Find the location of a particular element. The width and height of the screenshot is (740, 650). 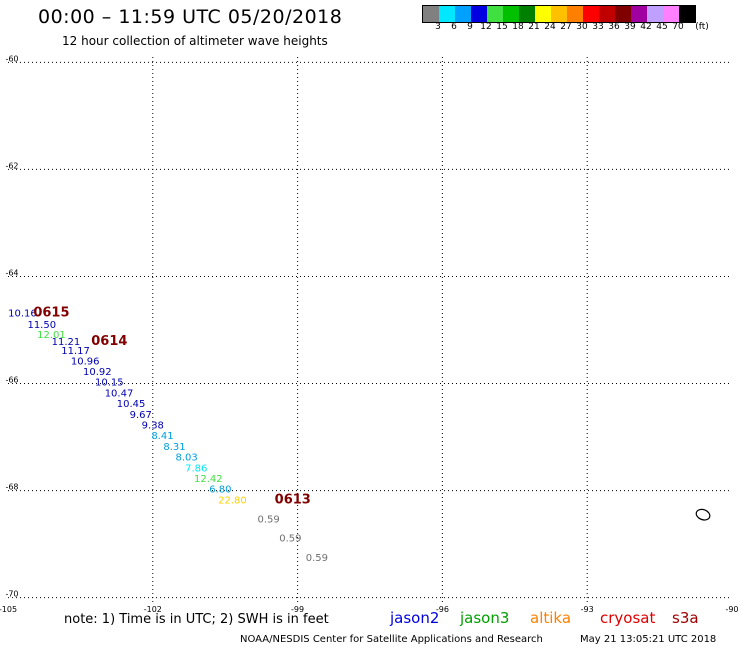

pass-time-label: 0613 is located at coordinates (293, 499).